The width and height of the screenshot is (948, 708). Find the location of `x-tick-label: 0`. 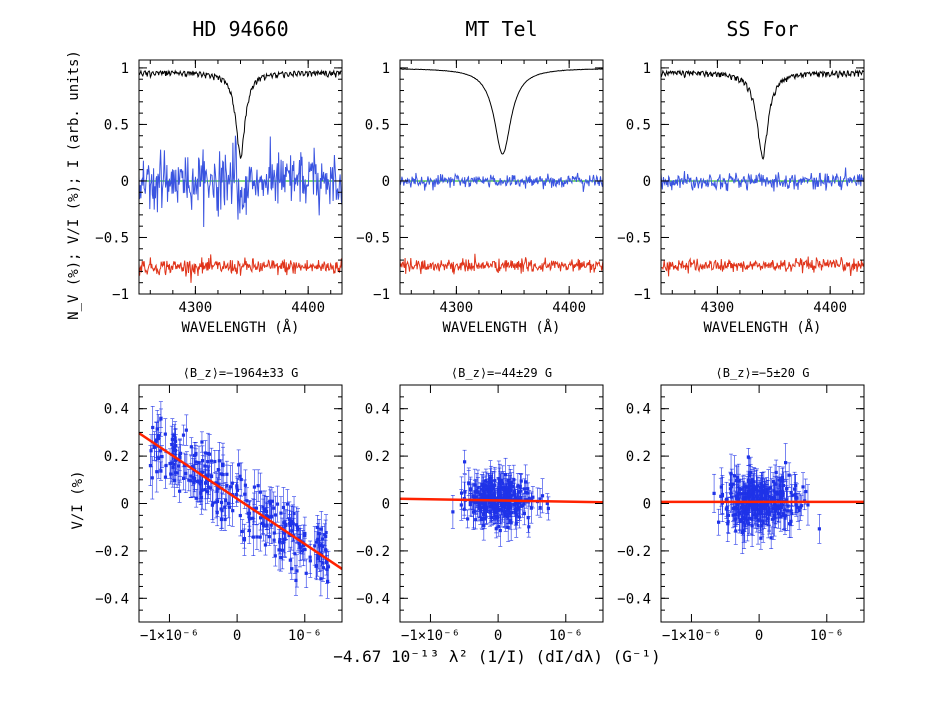

x-tick-label: 0 is located at coordinates (498, 636).